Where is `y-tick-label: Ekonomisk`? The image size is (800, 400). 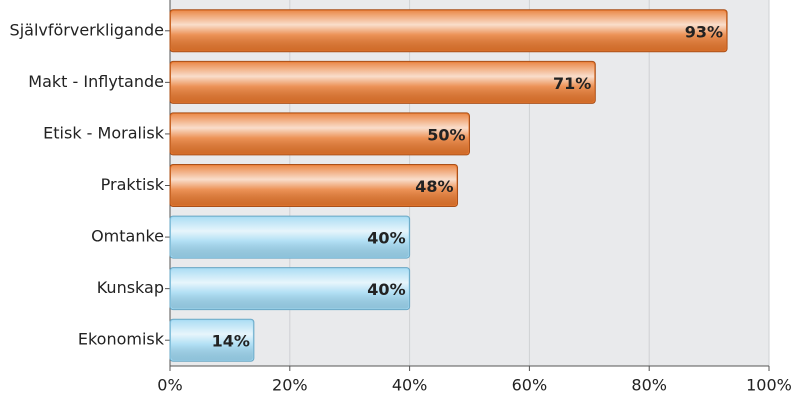 y-tick-label: Ekonomisk is located at coordinates (121, 339).